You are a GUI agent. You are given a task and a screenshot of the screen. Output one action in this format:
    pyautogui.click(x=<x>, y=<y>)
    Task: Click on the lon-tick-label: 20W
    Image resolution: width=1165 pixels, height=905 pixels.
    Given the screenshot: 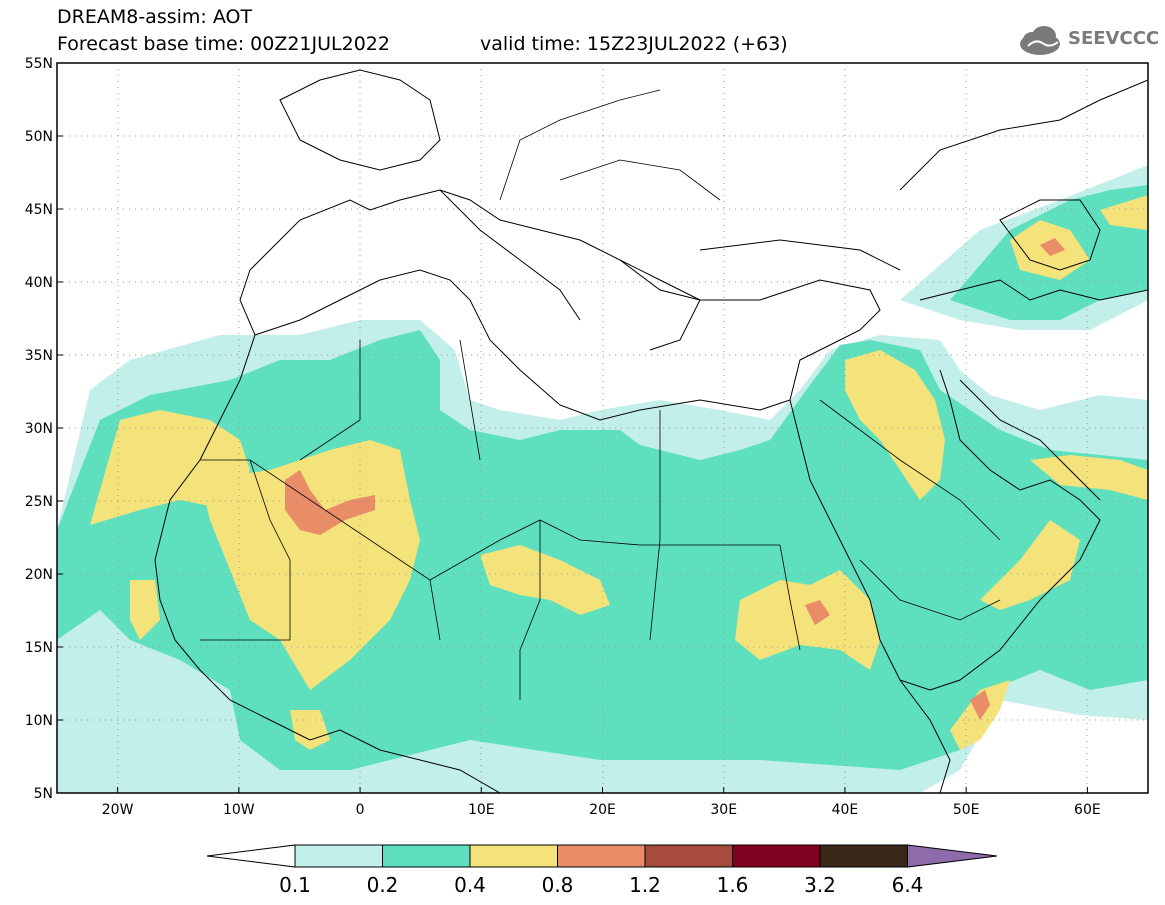 What is the action you would take?
    pyautogui.click(x=118, y=810)
    